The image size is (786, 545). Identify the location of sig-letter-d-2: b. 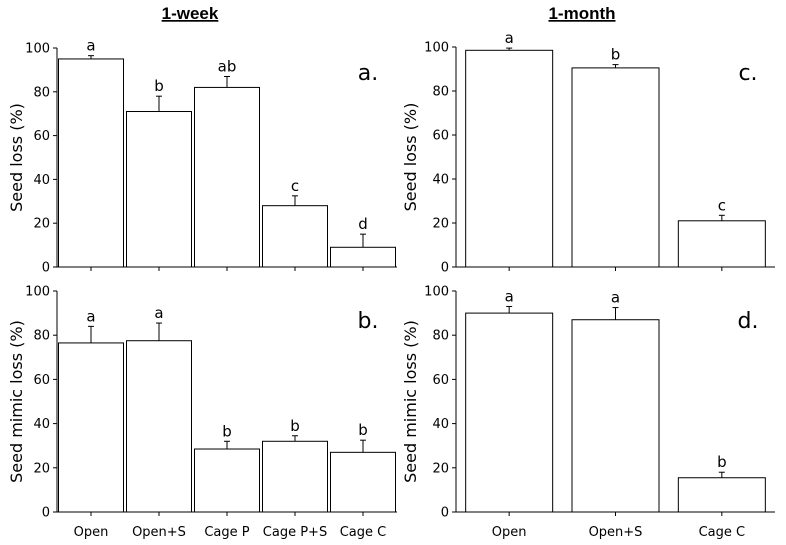
(722, 462).